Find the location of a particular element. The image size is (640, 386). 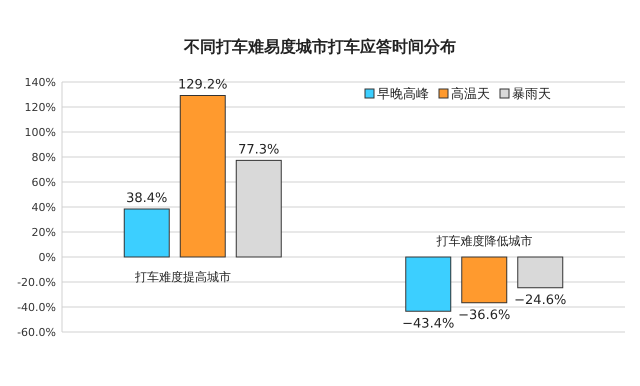

chart-title: 不同打车难易度城市打车应答时间分布 is located at coordinates (319, 46).